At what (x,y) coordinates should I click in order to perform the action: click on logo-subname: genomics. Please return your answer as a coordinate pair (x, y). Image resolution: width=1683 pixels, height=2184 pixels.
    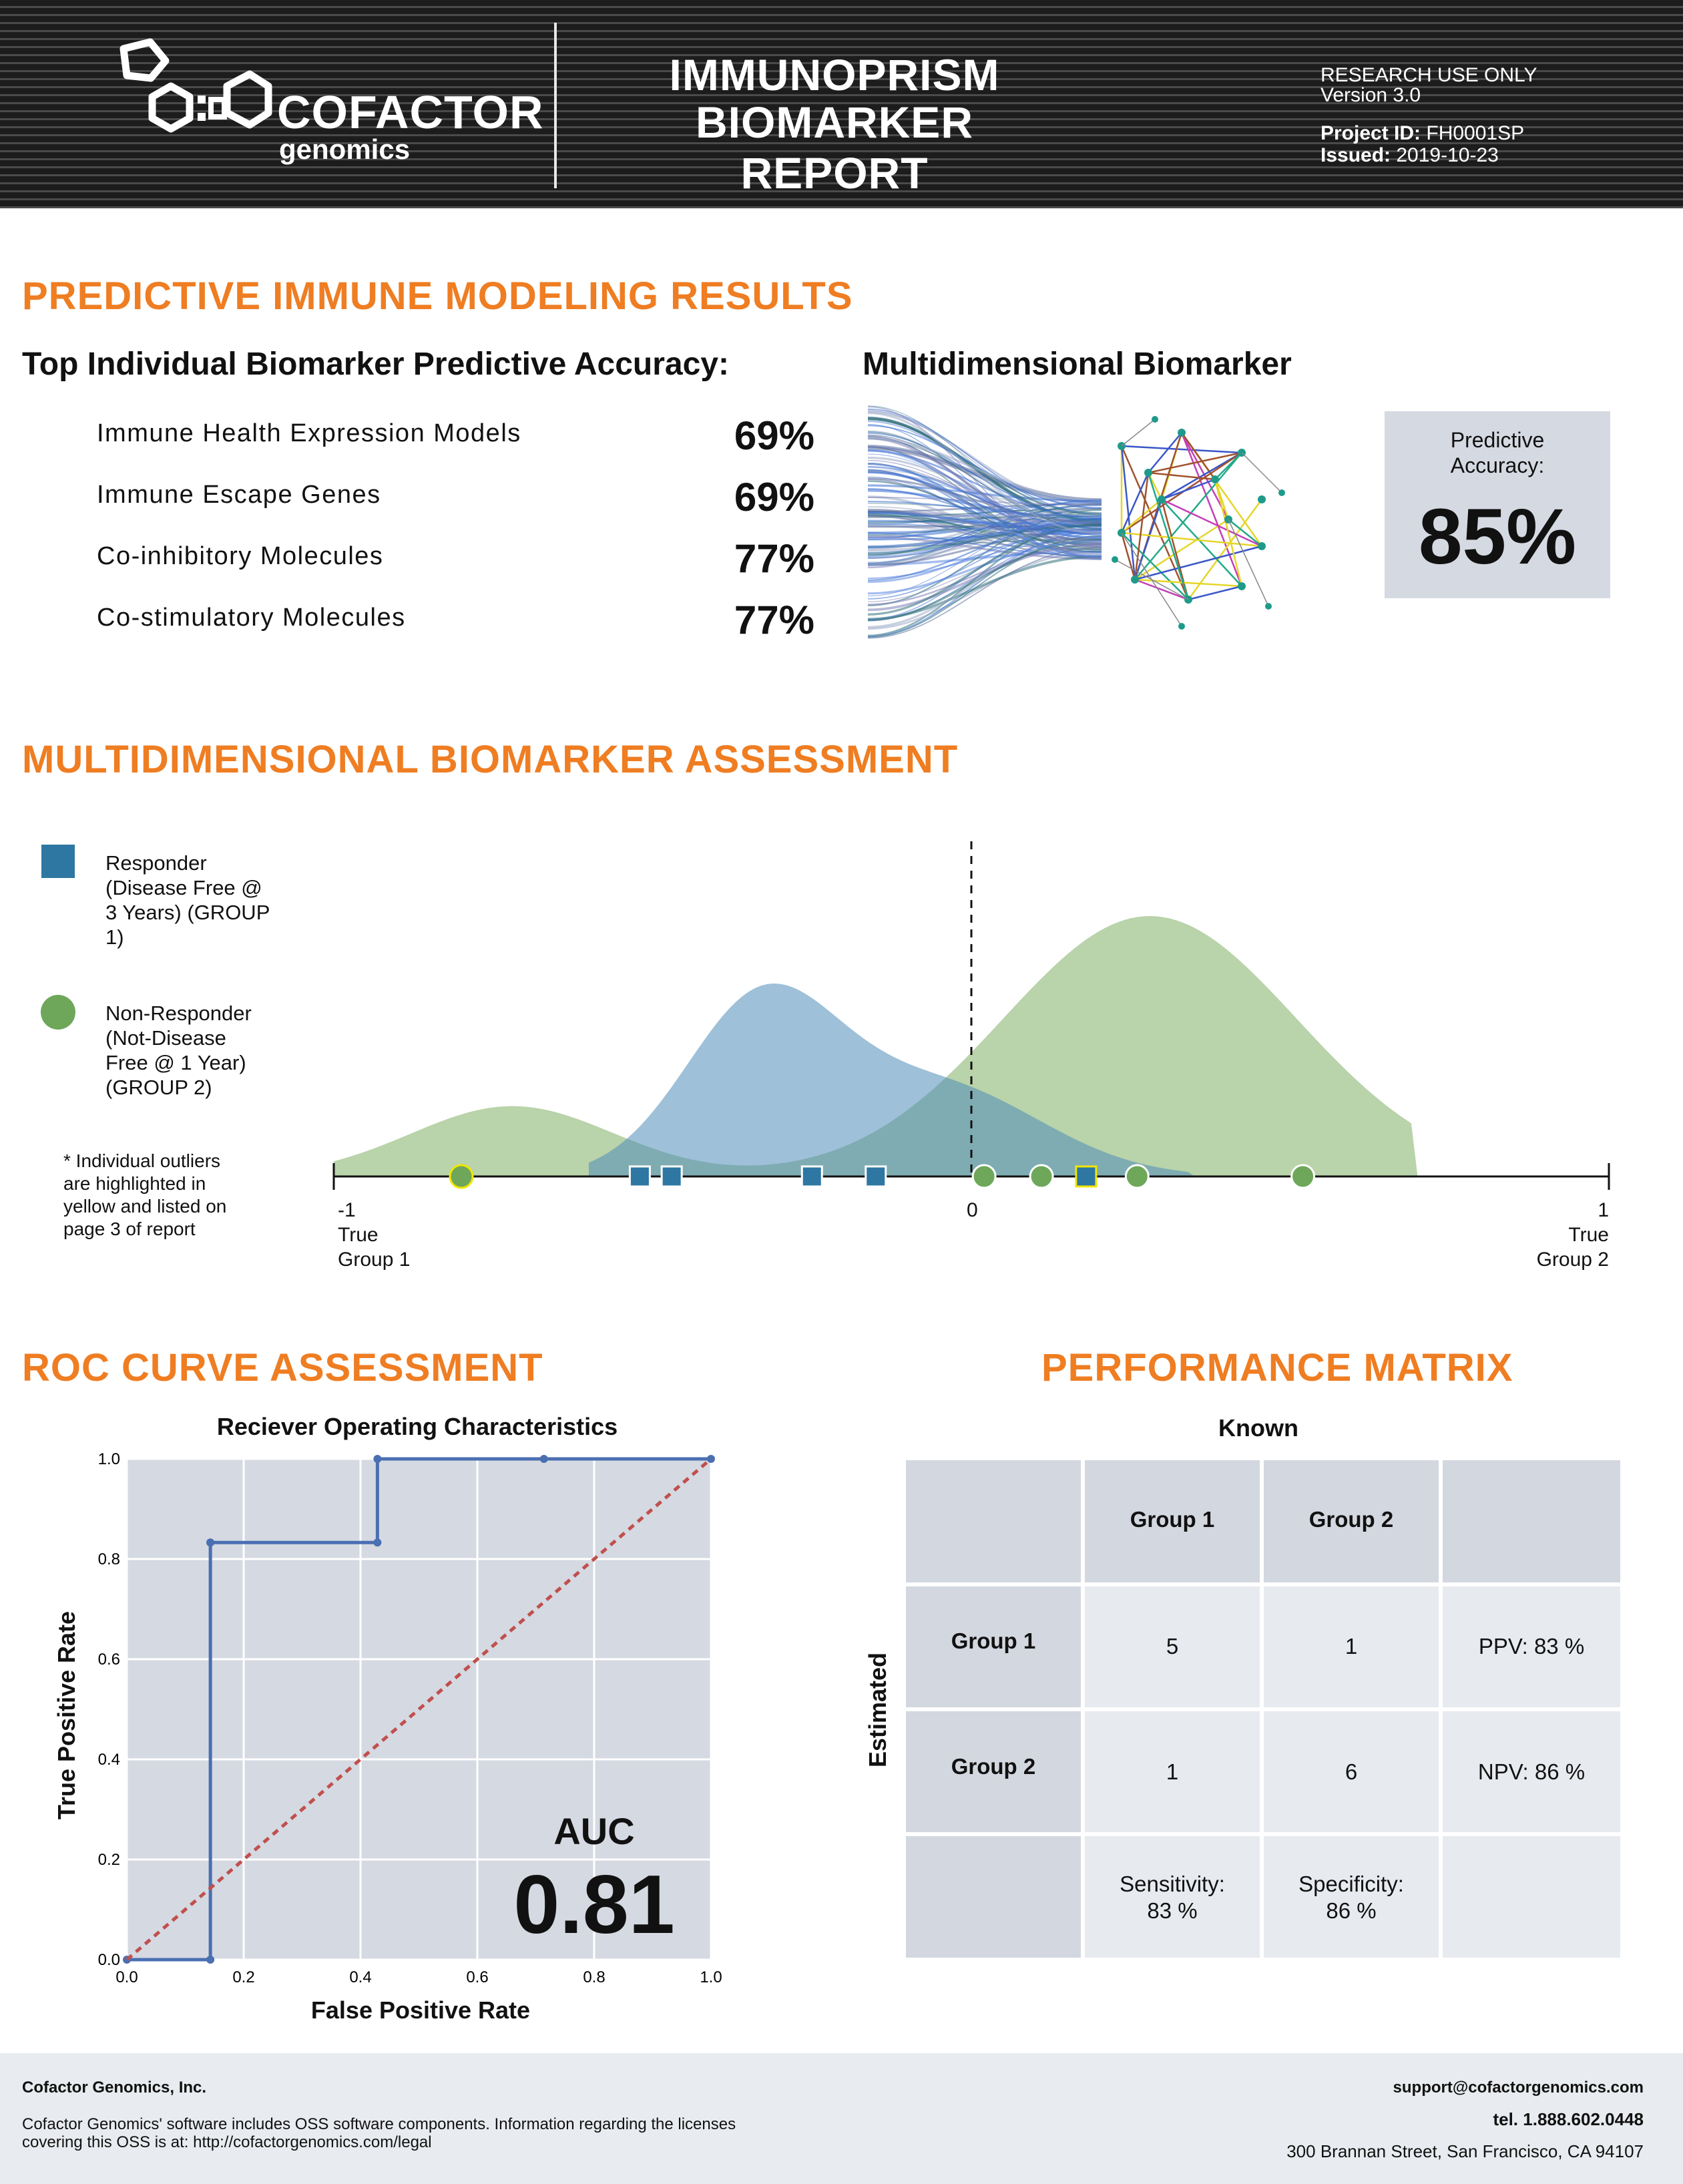
    Looking at the image, I should click on (345, 149).